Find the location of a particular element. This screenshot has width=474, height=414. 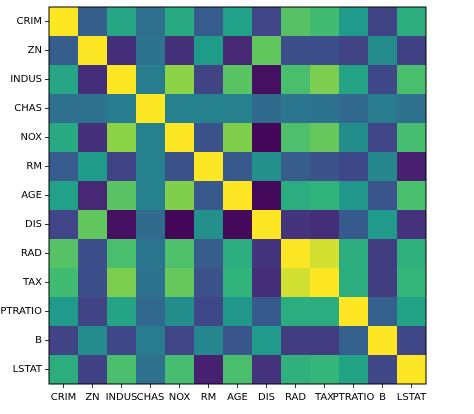

x-tick-label: PTRATIO is located at coordinates (354, 397).